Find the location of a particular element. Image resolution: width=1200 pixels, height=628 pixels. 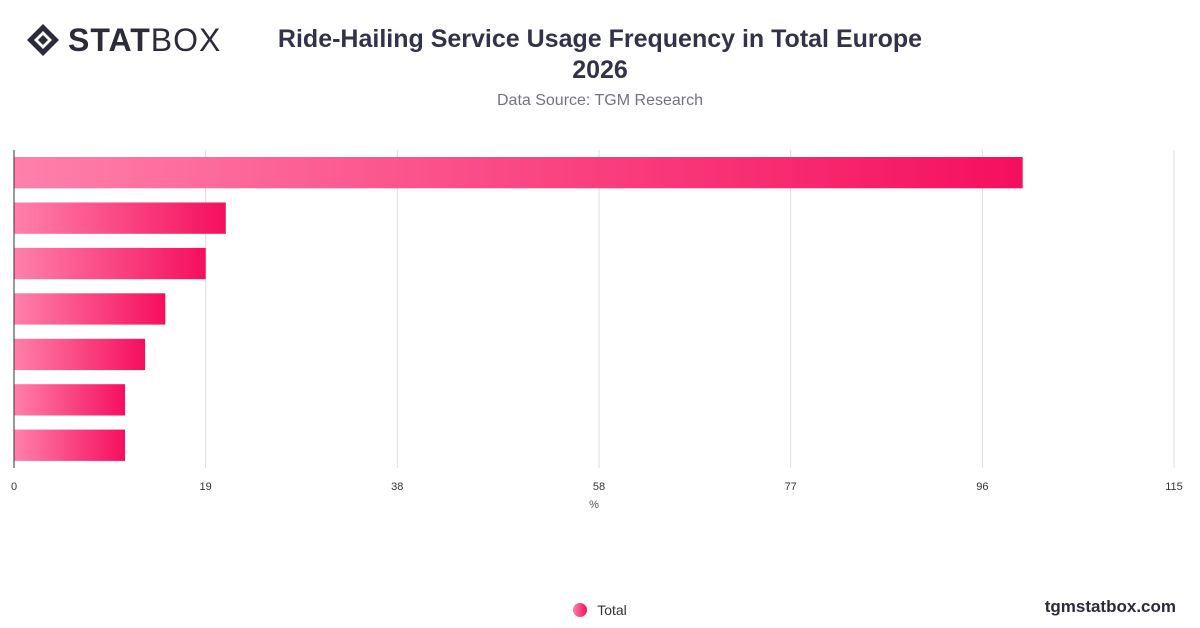

x-tick-label: 115 is located at coordinates (1174, 487).